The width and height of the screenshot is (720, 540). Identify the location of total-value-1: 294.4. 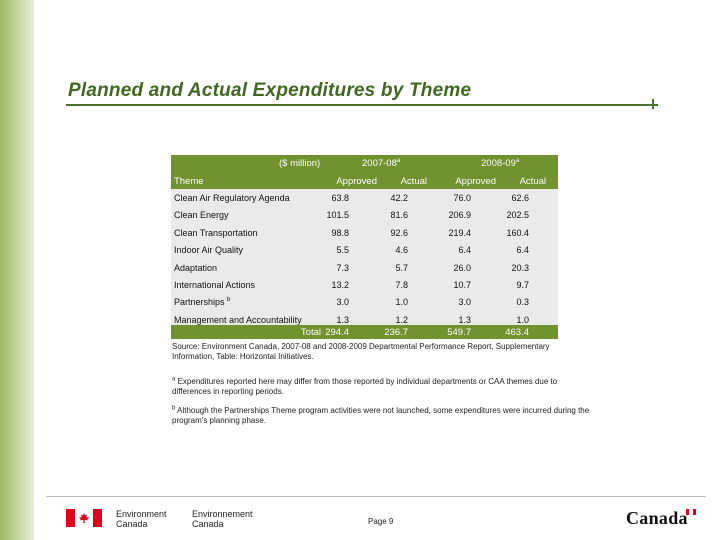
(337, 332).